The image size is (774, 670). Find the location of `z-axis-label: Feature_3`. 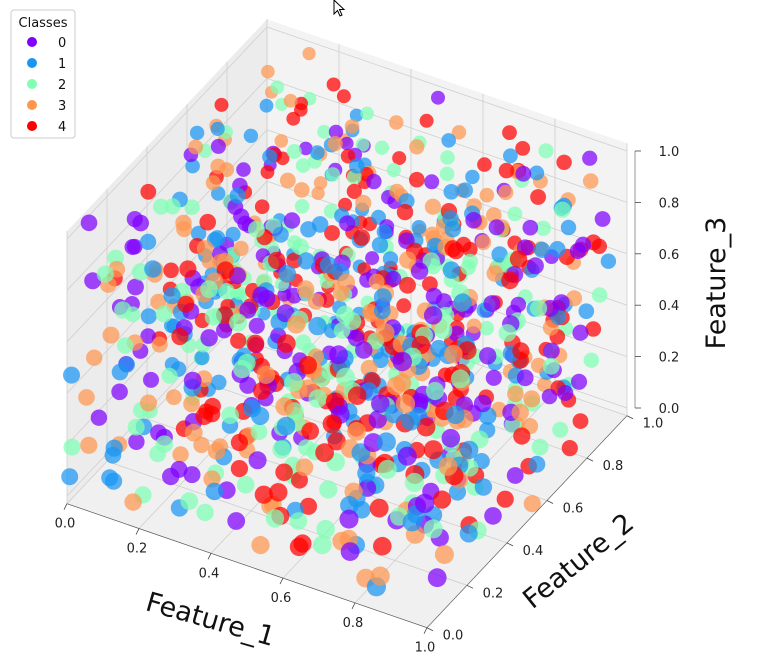

z-axis-label: Feature_3 is located at coordinates (716, 283).